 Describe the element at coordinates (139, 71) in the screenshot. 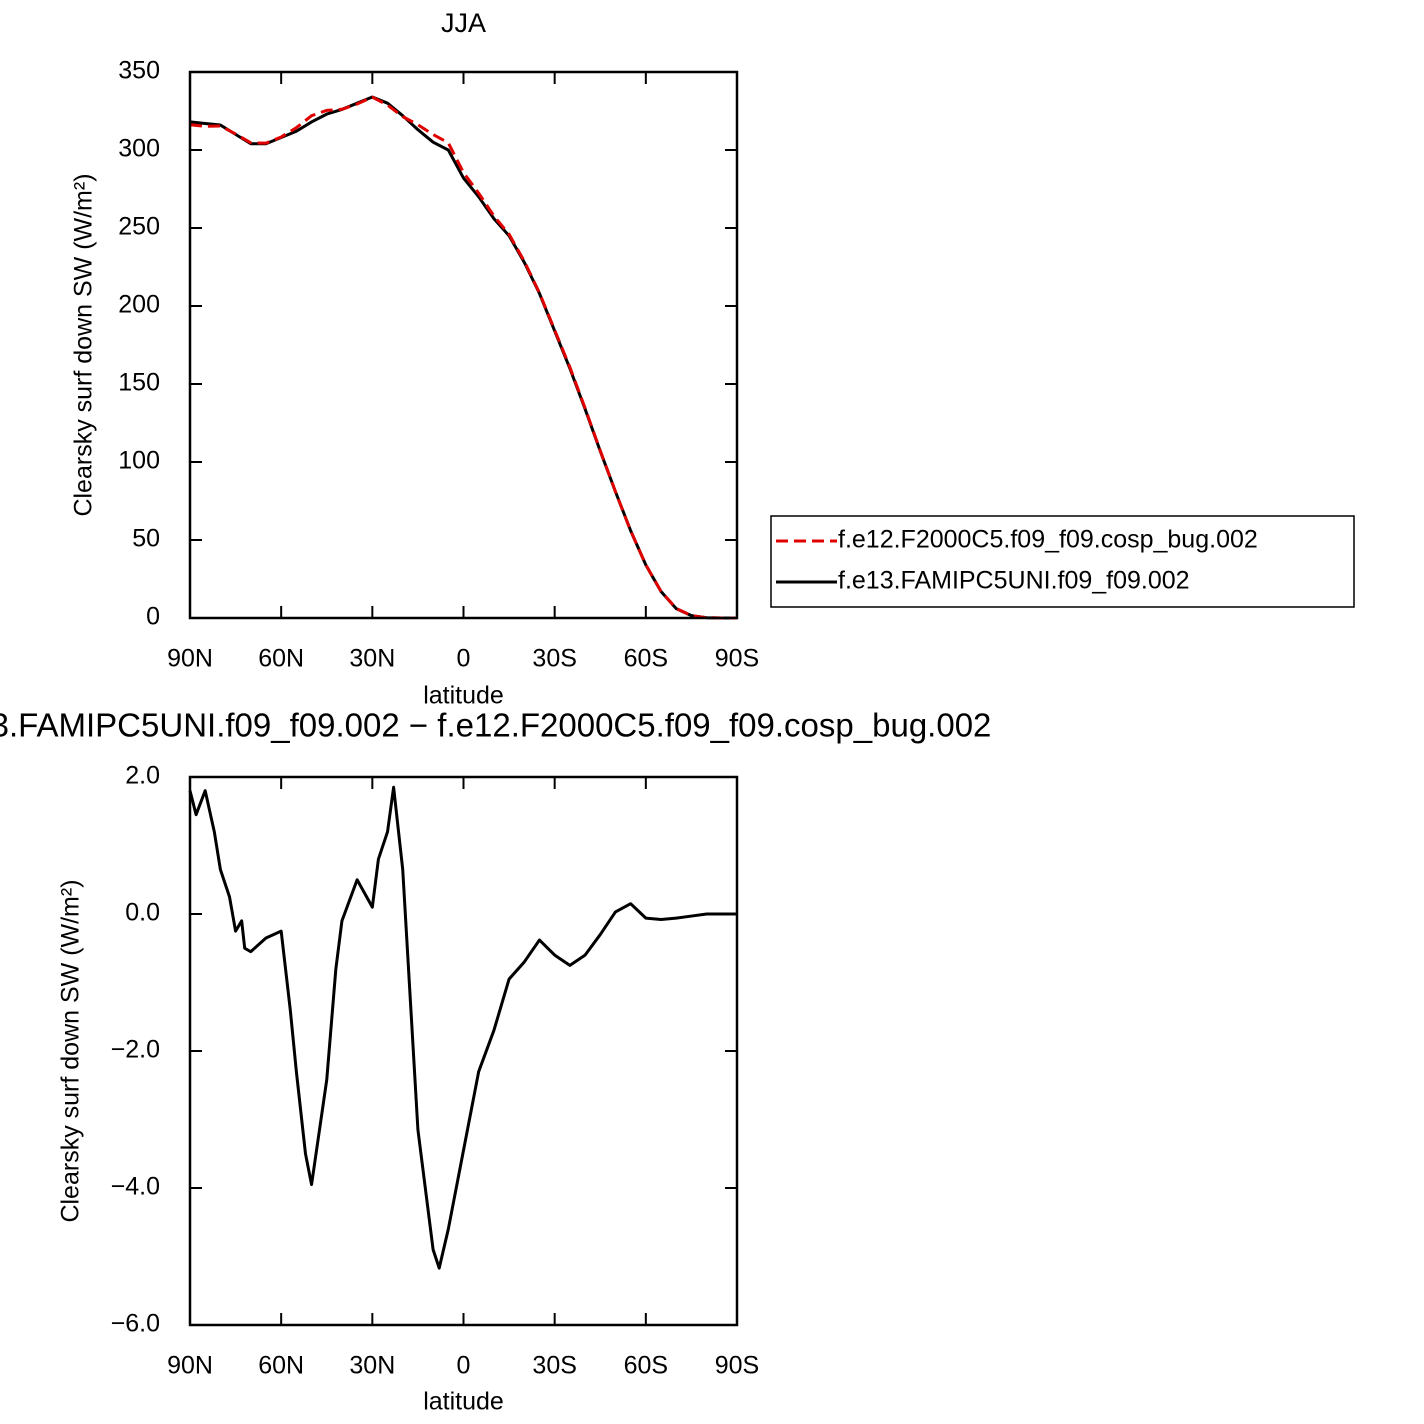

I see `y-tick-label: 350` at that location.